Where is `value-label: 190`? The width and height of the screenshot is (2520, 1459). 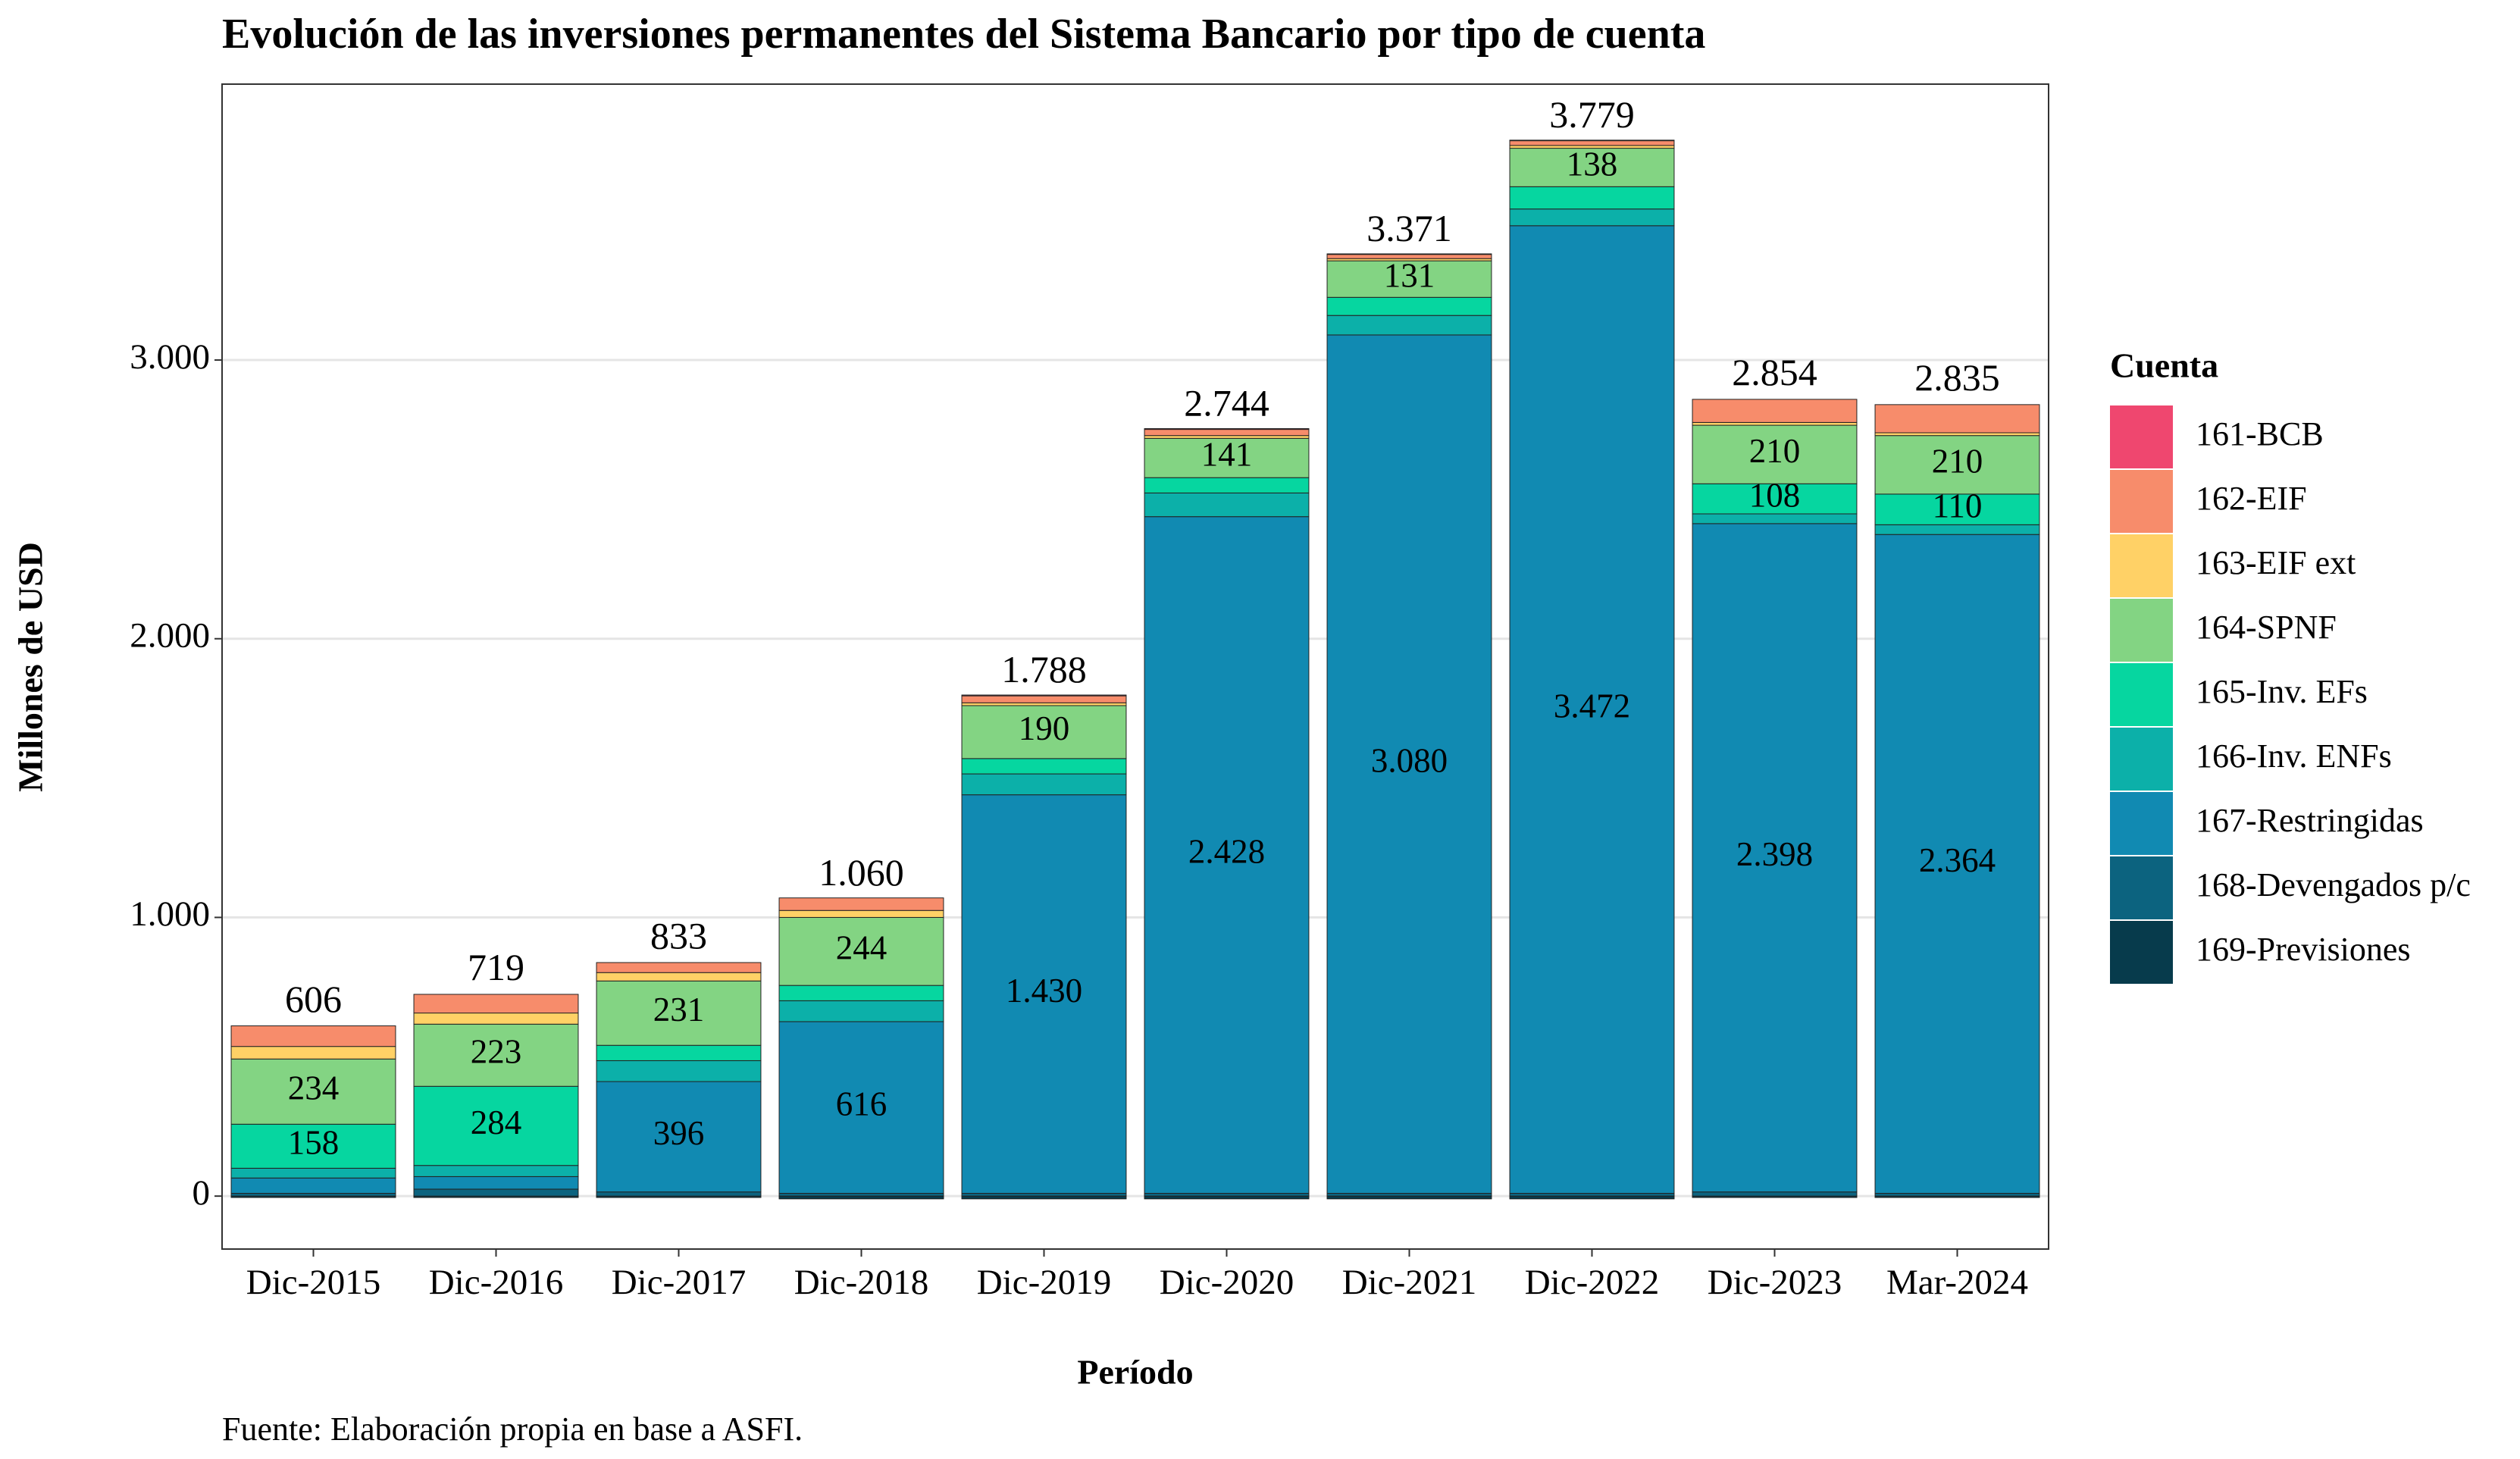 value-label: 190 is located at coordinates (1044, 728).